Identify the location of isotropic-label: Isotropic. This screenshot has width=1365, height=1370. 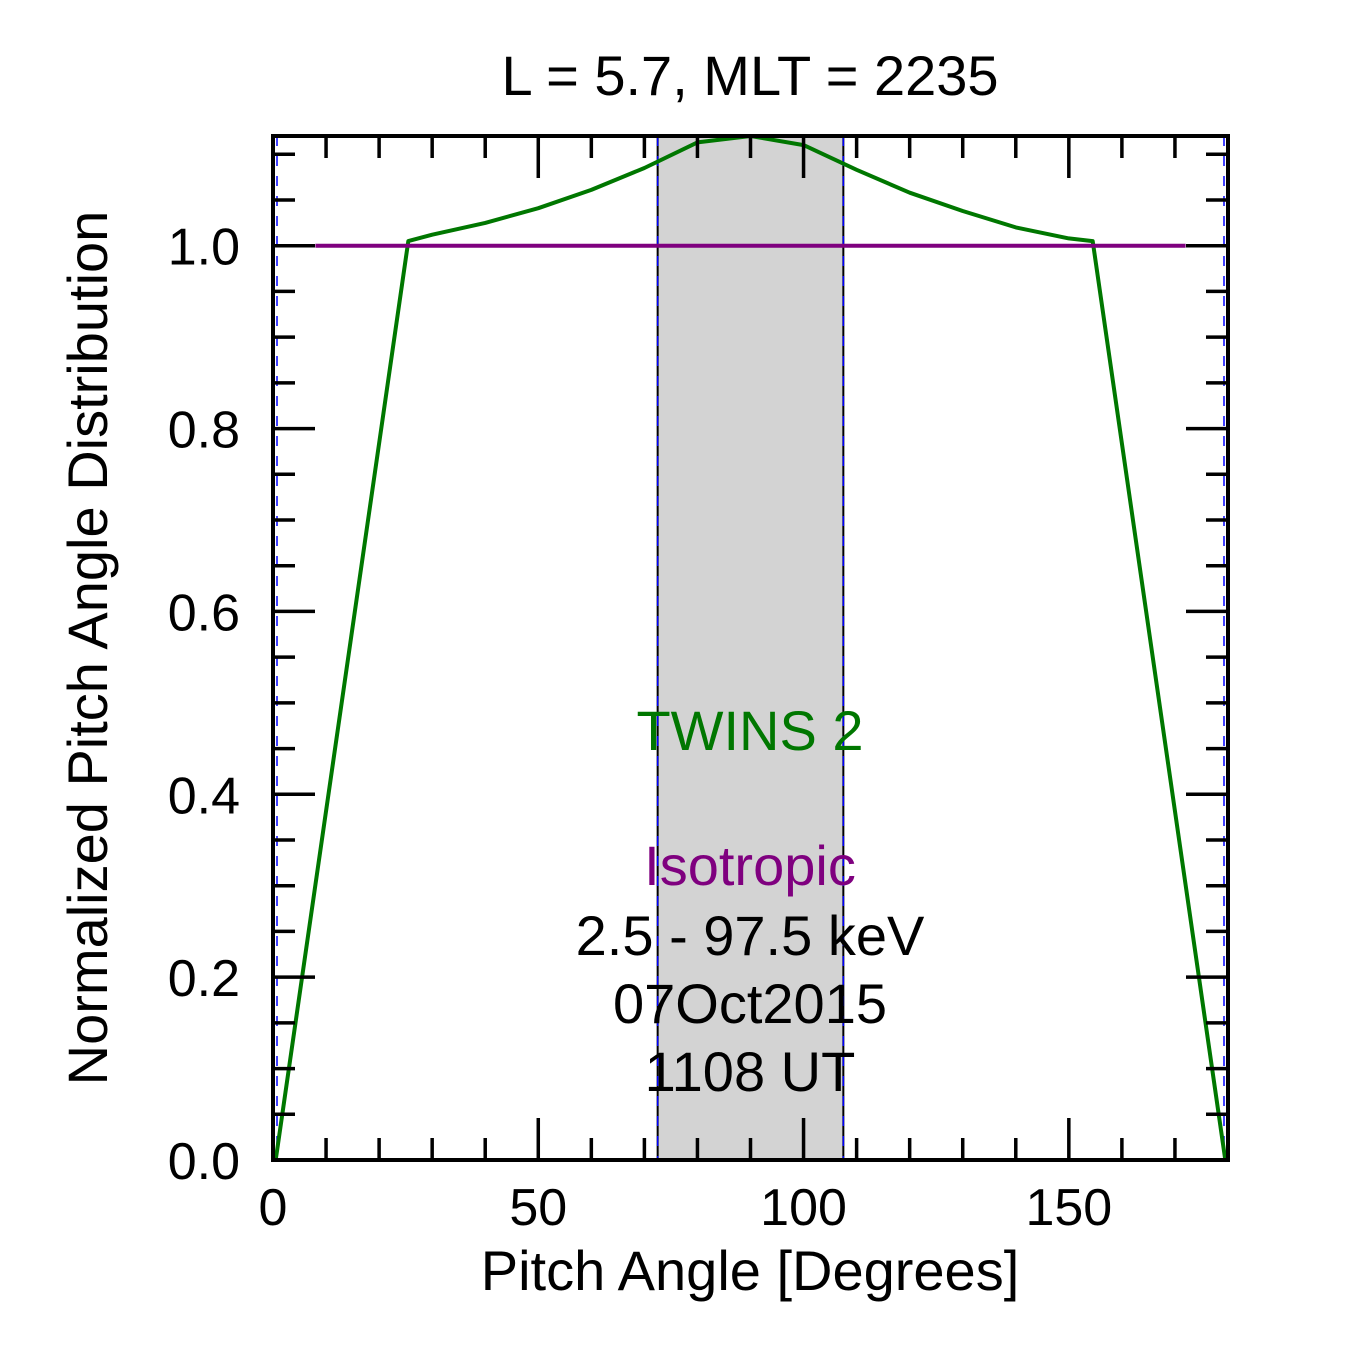
(750, 865).